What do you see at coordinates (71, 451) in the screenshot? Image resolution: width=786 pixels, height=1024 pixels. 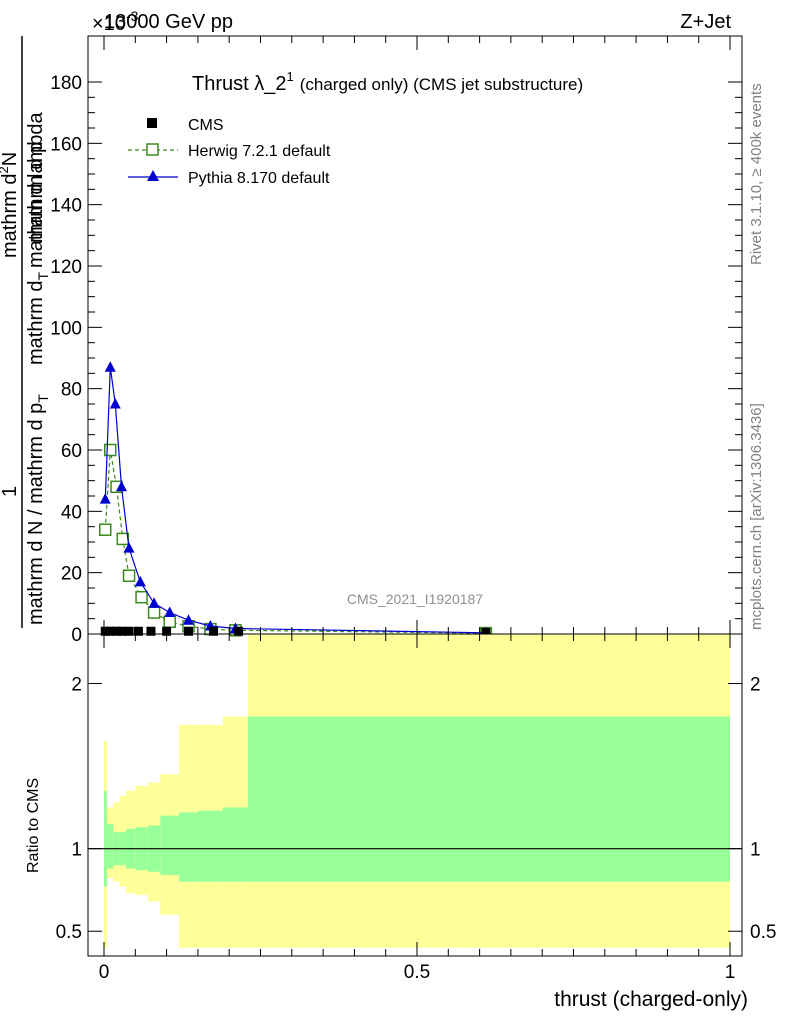 I see `main-ytick-label-3: 60` at bounding box center [71, 451].